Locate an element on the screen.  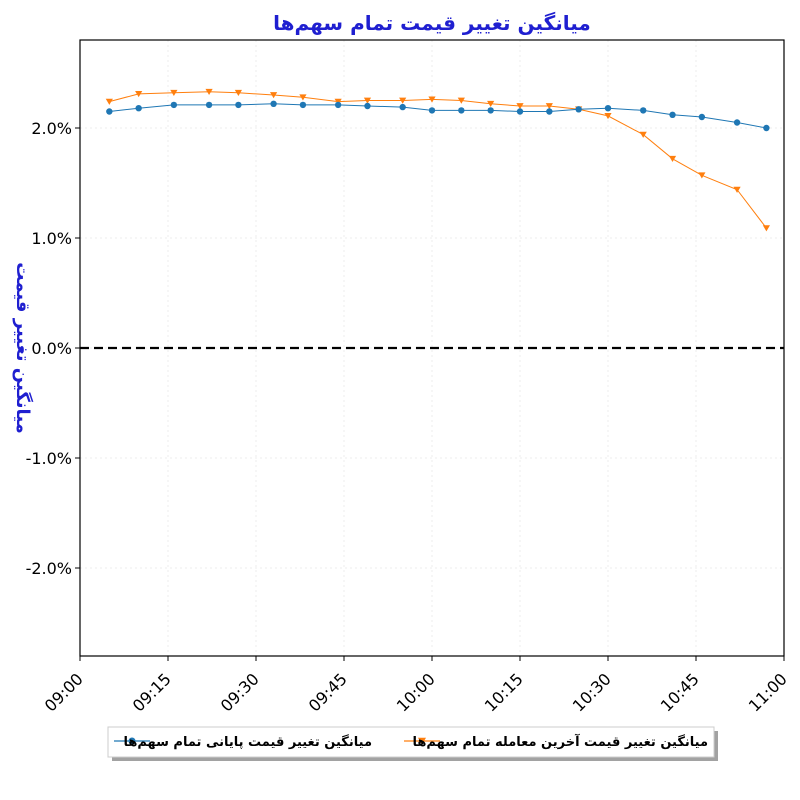
y-axis: -2.0% -1.0% 0.0% 1.0% 2.0% is located at coordinates (53, 348).